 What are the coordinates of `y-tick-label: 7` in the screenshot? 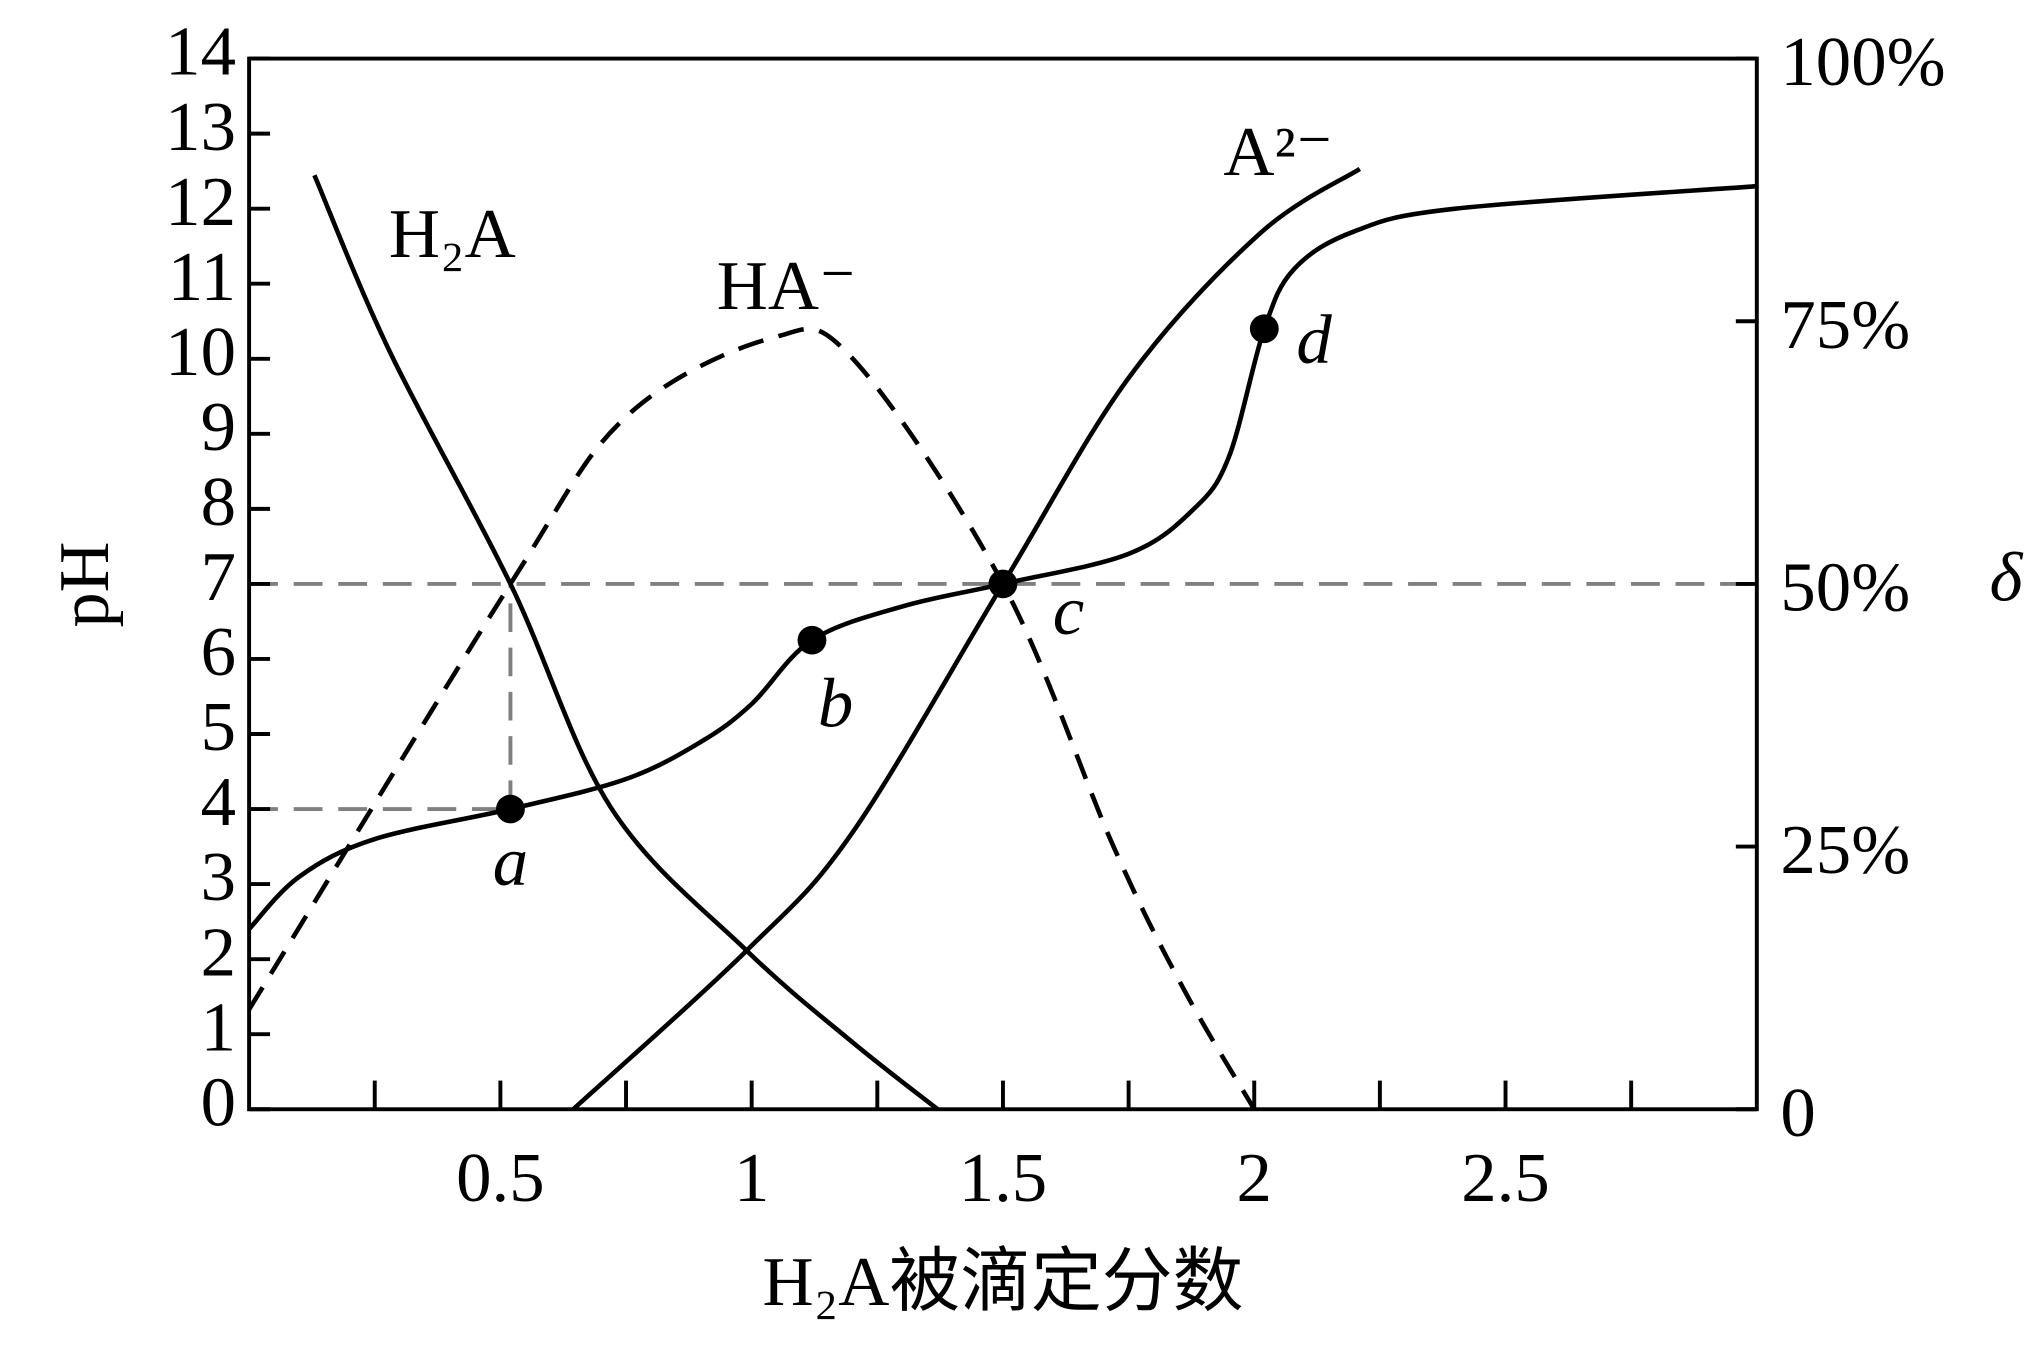 It's located at (218, 577).